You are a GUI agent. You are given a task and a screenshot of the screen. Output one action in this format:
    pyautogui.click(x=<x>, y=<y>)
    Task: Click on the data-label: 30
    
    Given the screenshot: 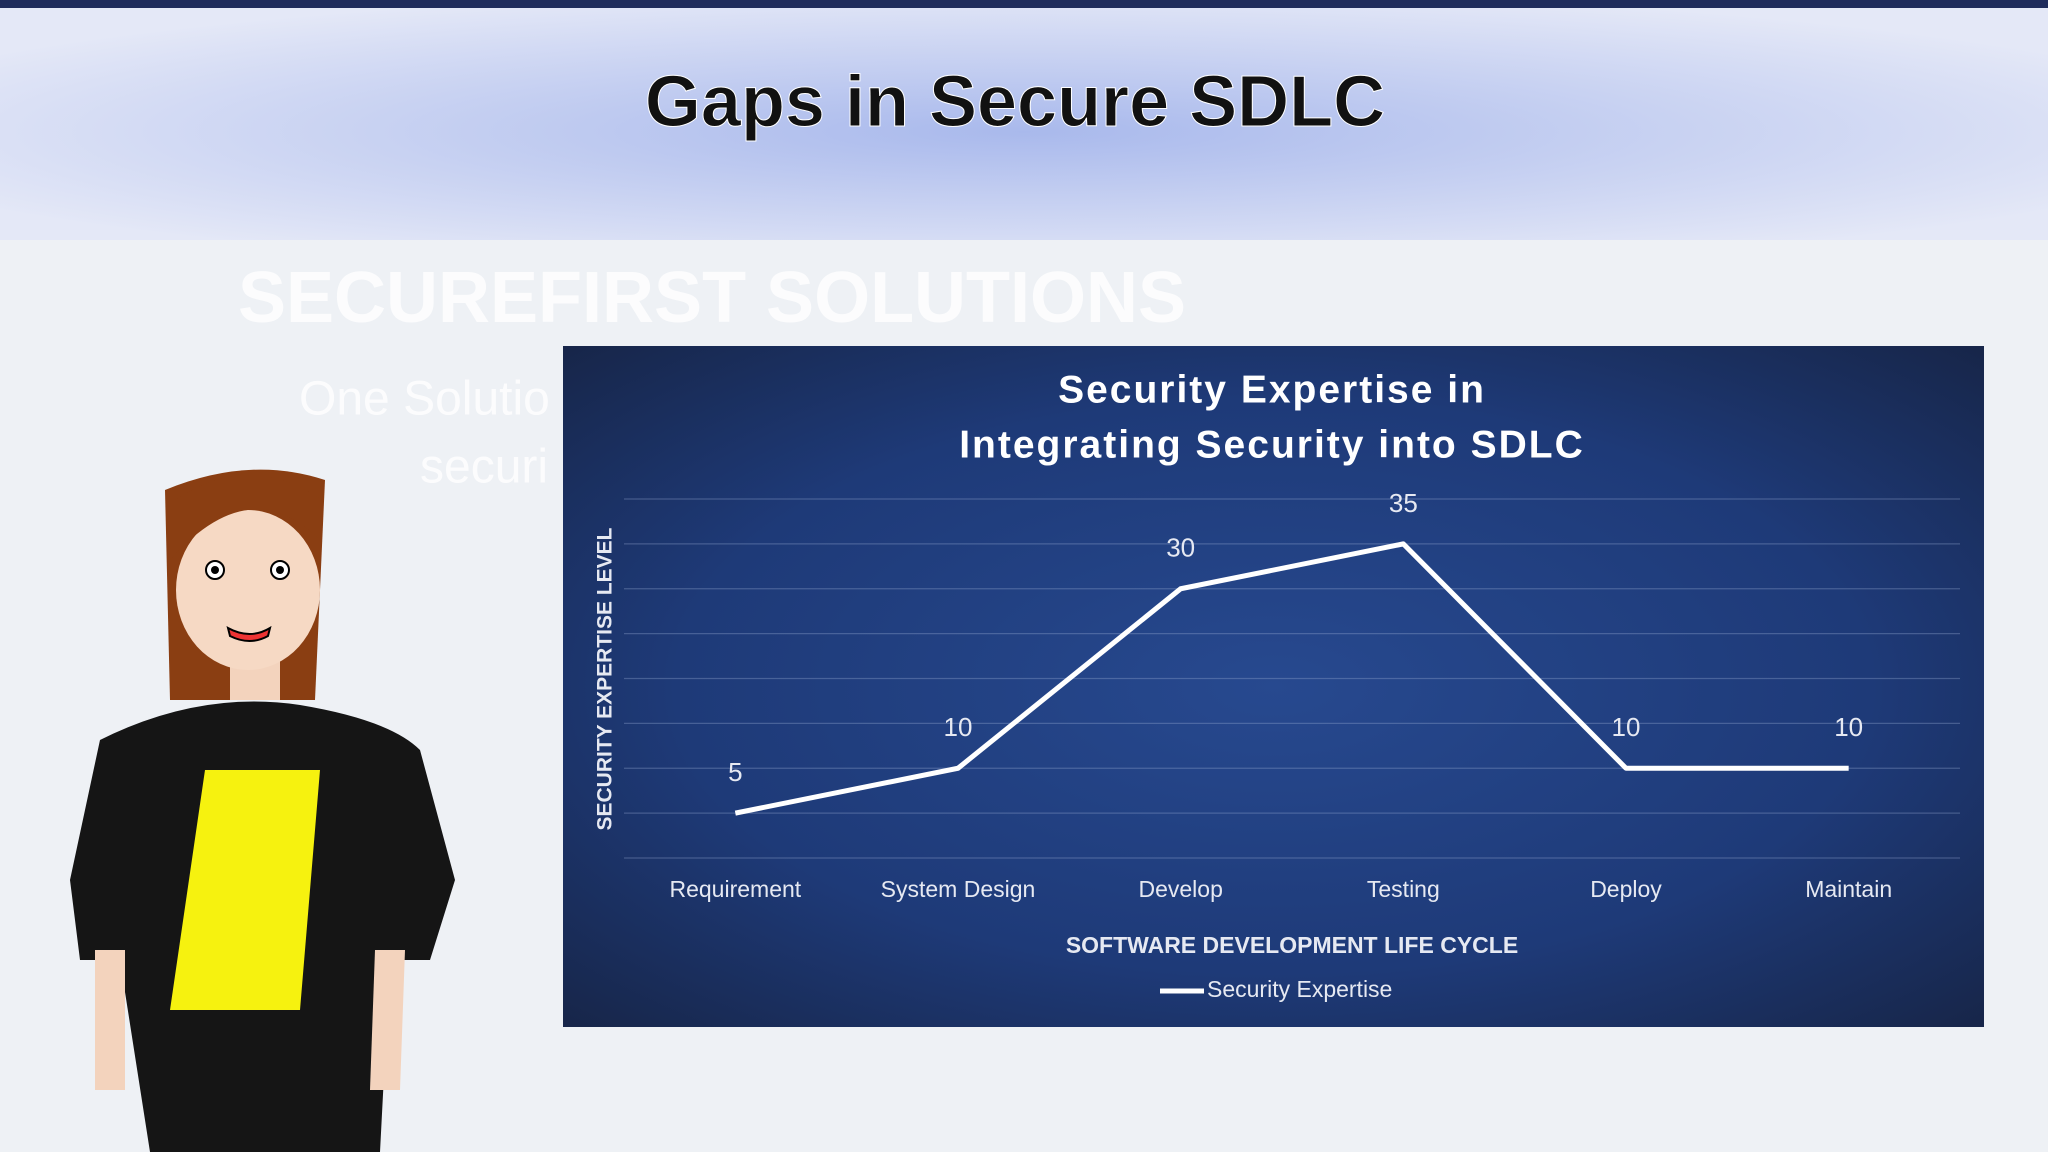 What is the action you would take?
    pyautogui.click(x=1180, y=548)
    